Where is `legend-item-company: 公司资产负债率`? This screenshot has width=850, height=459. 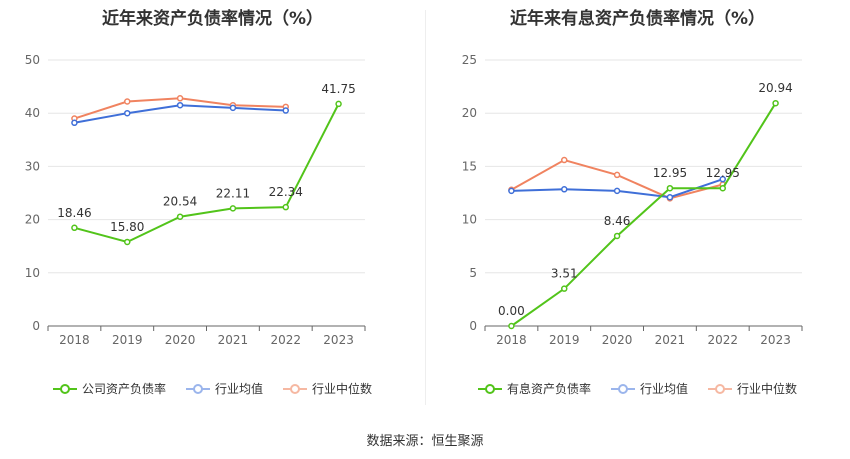 legend-item-company: 公司资产负债率 is located at coordinates (109, 388).